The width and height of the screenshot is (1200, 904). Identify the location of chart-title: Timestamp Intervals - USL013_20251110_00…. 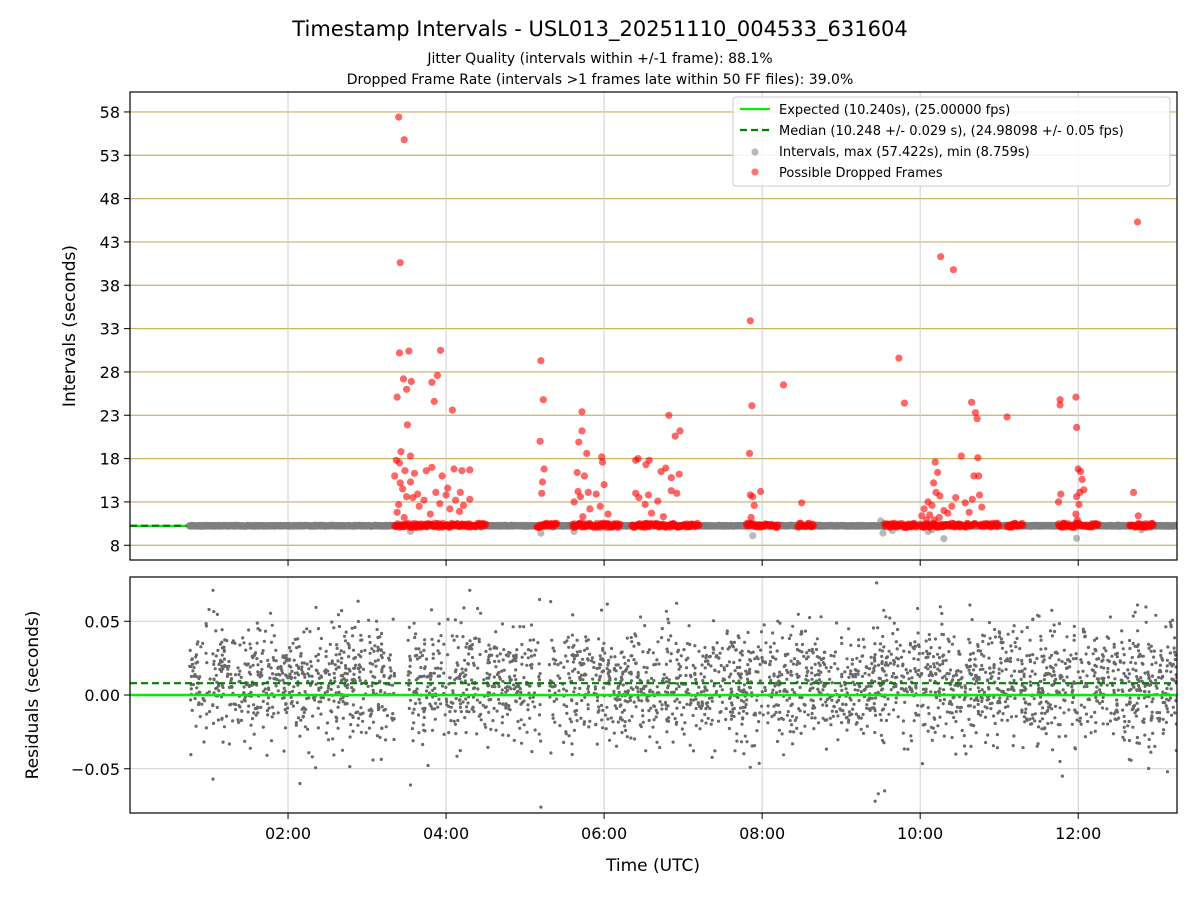
(599, 29).